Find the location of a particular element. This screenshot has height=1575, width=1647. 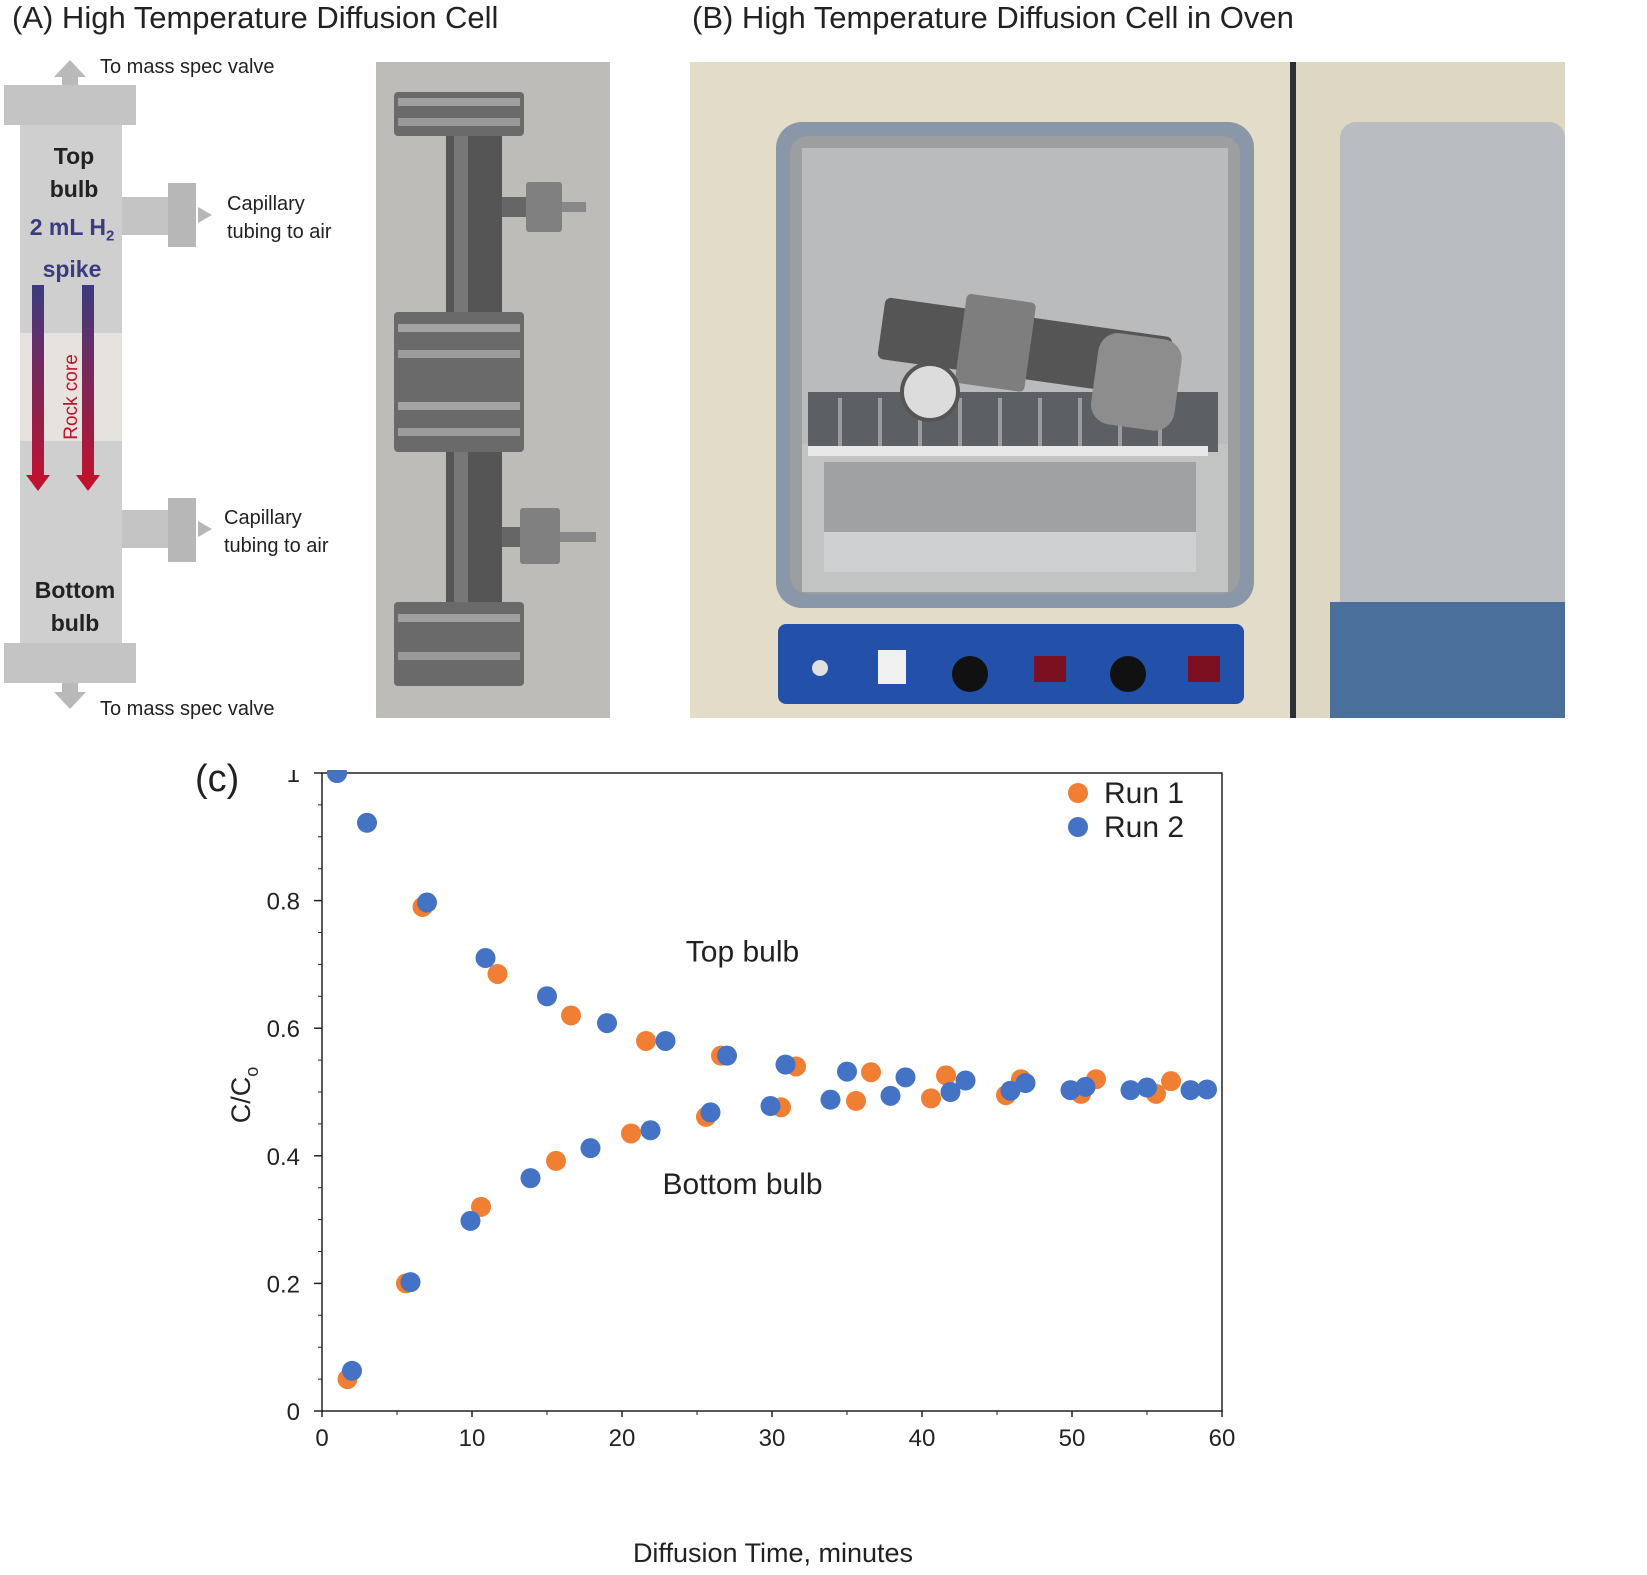

x-axis-title: Diffusion Time, minutes is located at coordinates (773, 1553).